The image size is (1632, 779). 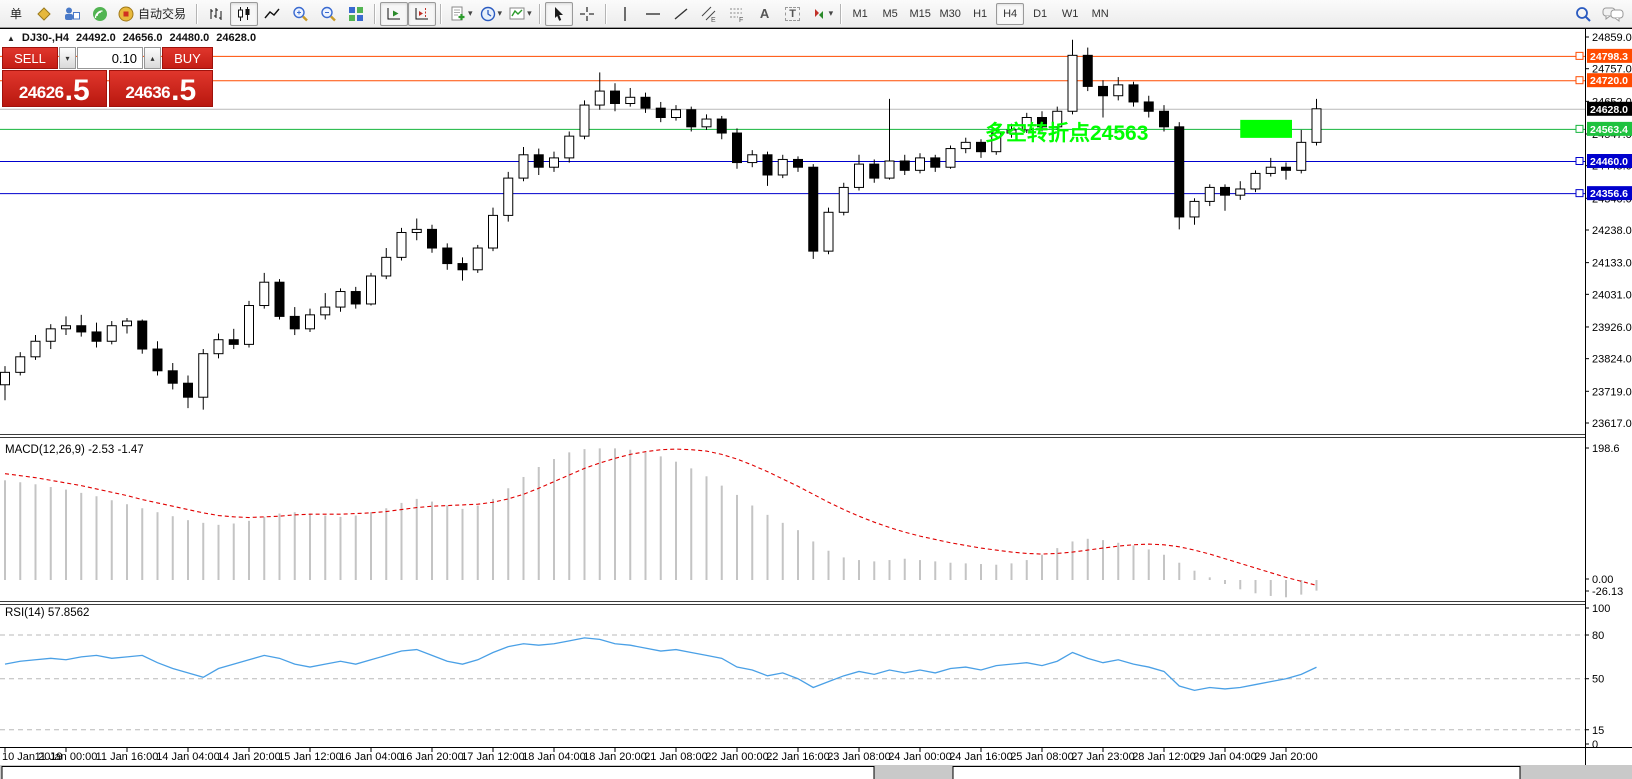 What do you see at coordinates (16, 14) in the screenshot?
I see `new-order-button: 单` at bounding box center [16, 14].